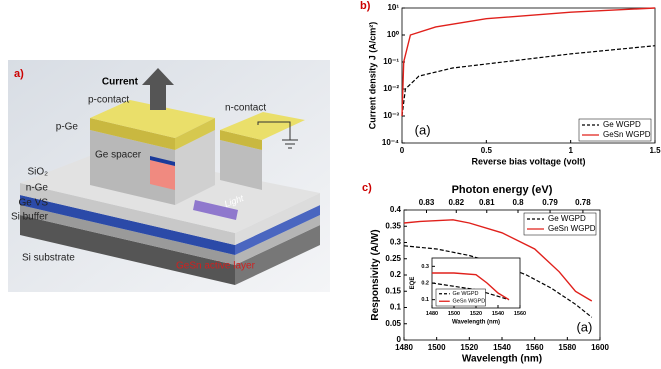  Describe the element at coordinates (277, 240) in the screenshot. I see `si-buffer-side` at that location.